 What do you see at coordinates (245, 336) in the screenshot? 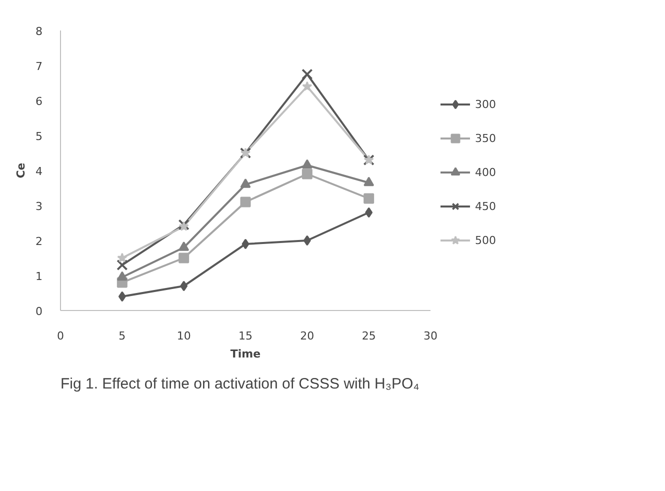
I see `x-tick-label: 15` at bounding box center [245, 336].